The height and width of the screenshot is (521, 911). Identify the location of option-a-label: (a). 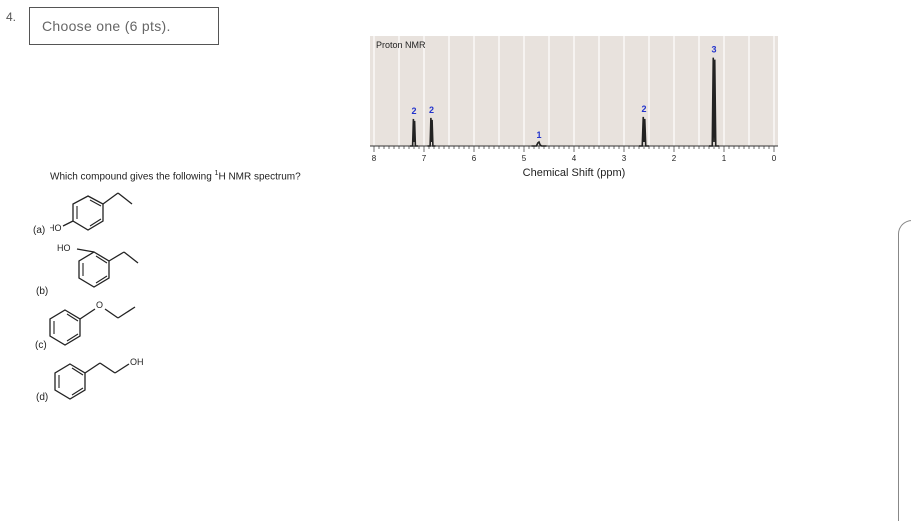
(39, 230).